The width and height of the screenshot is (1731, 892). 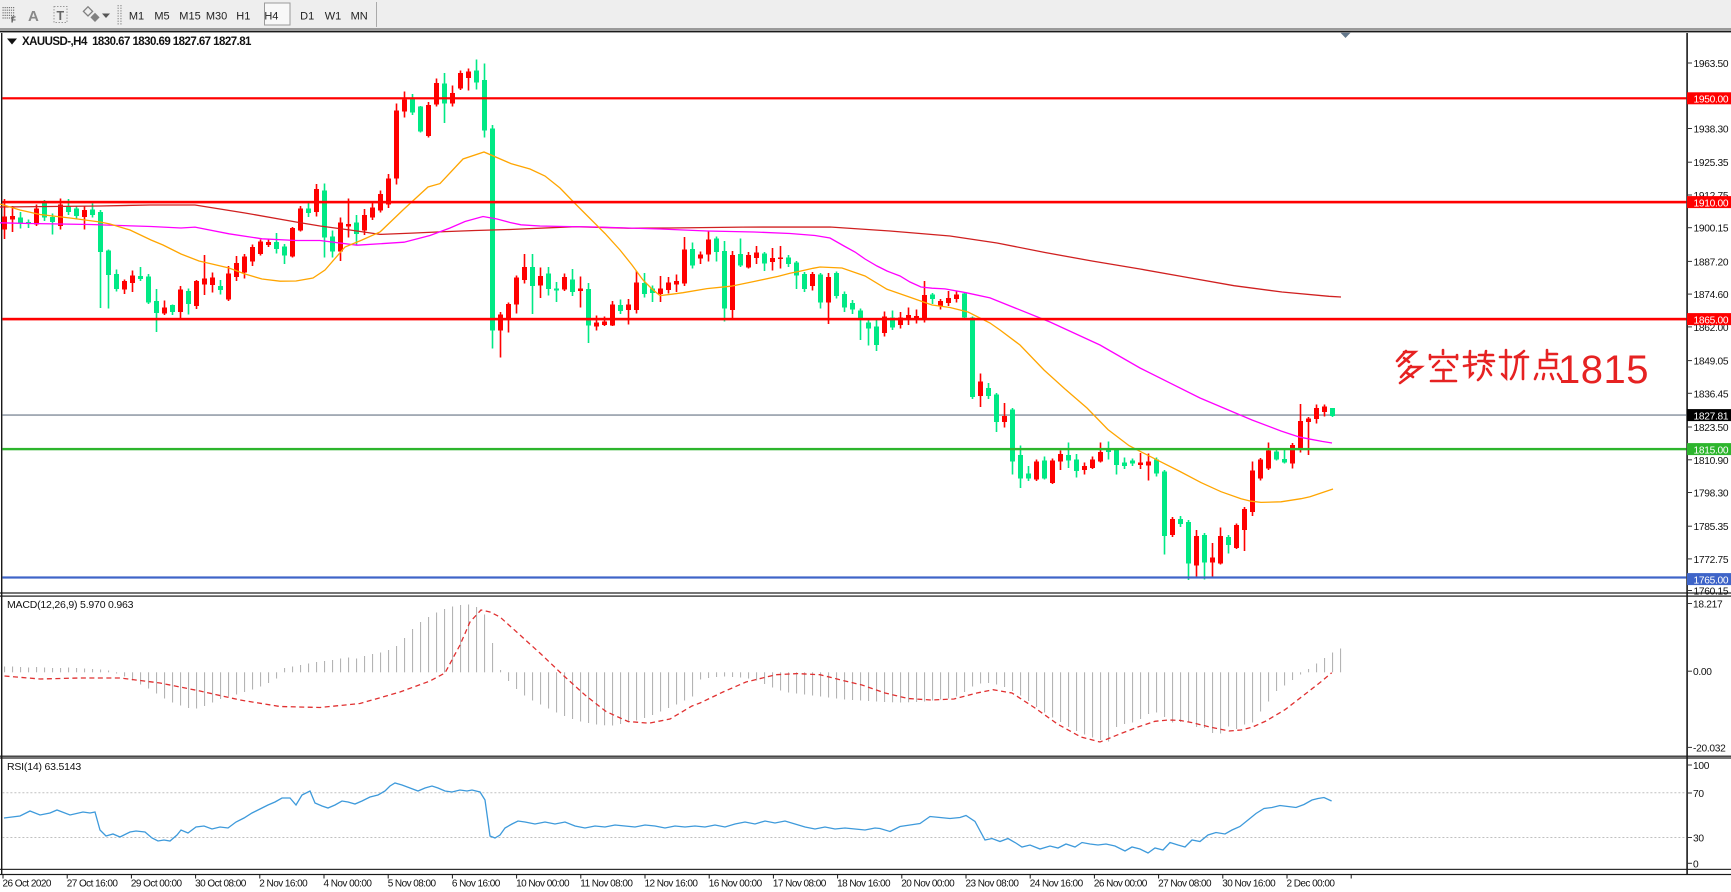 What do you see at coordinates (412, 884) in the screenshot?
I see `svg-text: 5 Nov 08:00` at bounding box center [412, 884].